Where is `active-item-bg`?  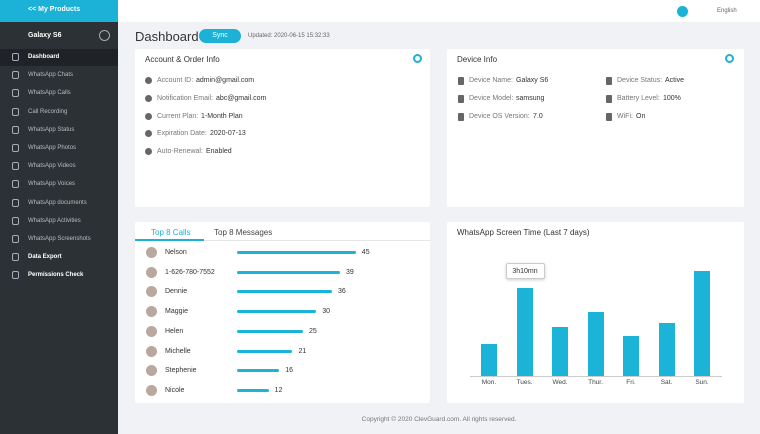
active-item-bg is located at coordinates (59, 57).